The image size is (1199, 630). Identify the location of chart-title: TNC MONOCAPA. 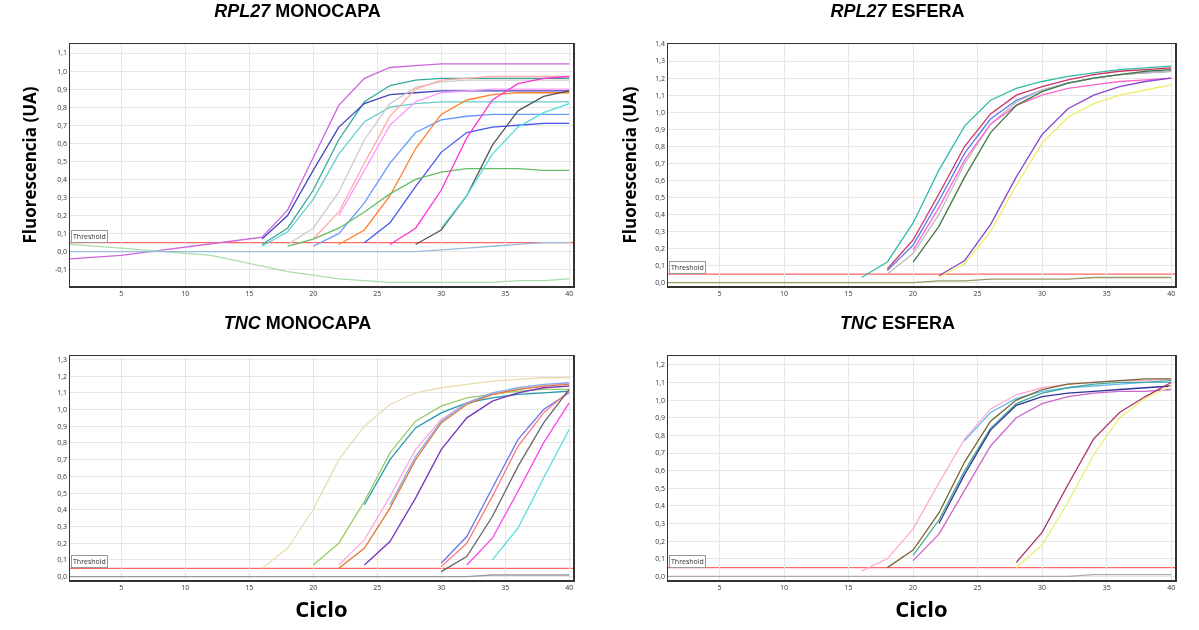
(297, 323).